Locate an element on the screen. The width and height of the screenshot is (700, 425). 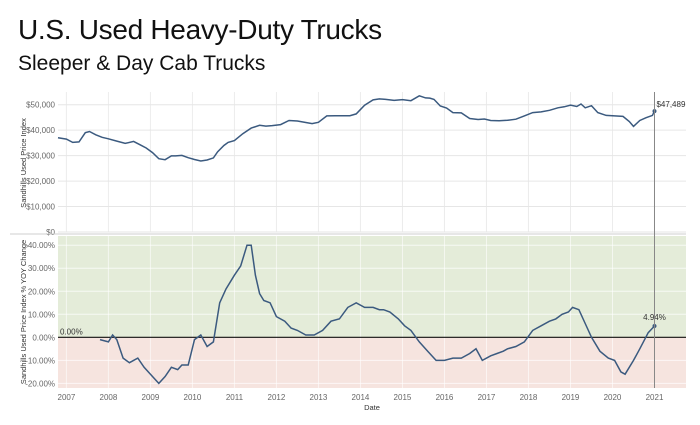
price-y-tick-label: $20,000 is located at coordinates (40, 181).